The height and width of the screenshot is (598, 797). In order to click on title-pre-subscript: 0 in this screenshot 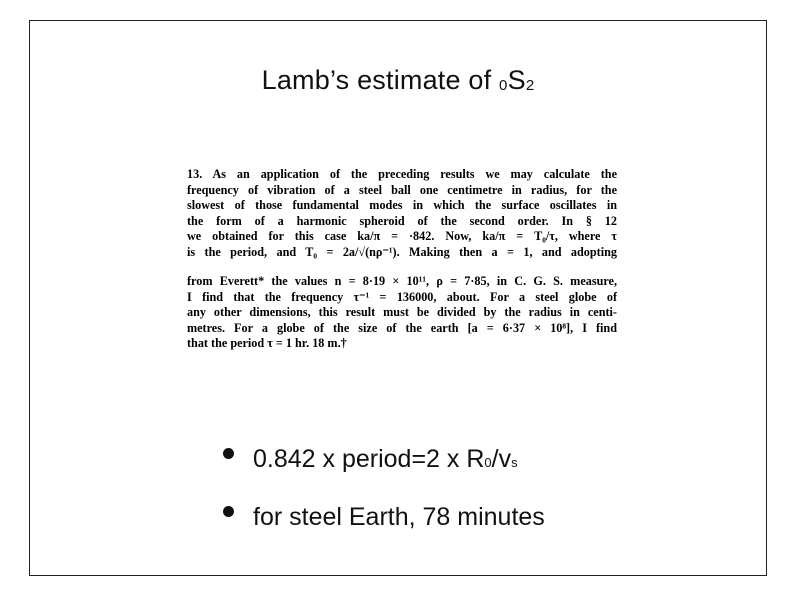, I will do `click(503, 85)`.